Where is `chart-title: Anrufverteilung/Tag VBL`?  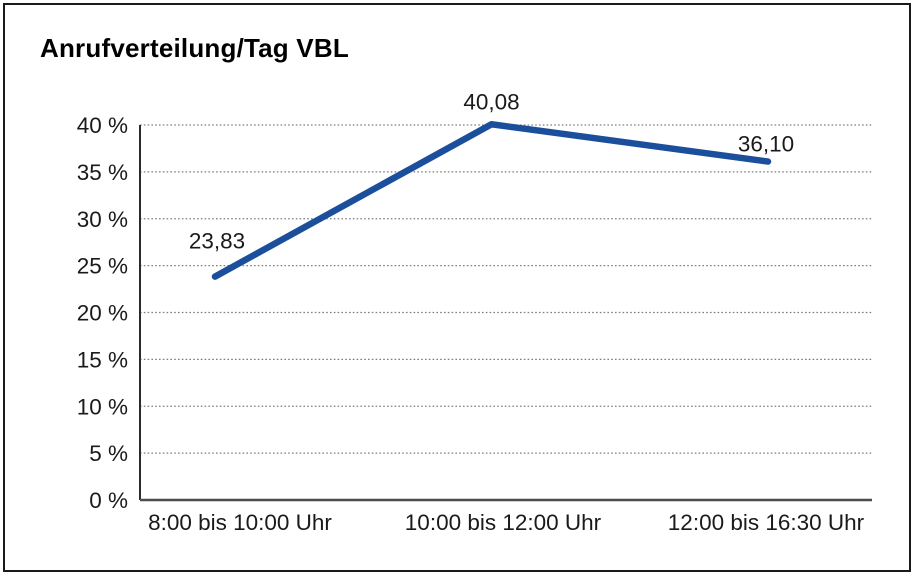
chart-title: Anrufverteilung/Tag VBL is located at coordinates (194, 48).